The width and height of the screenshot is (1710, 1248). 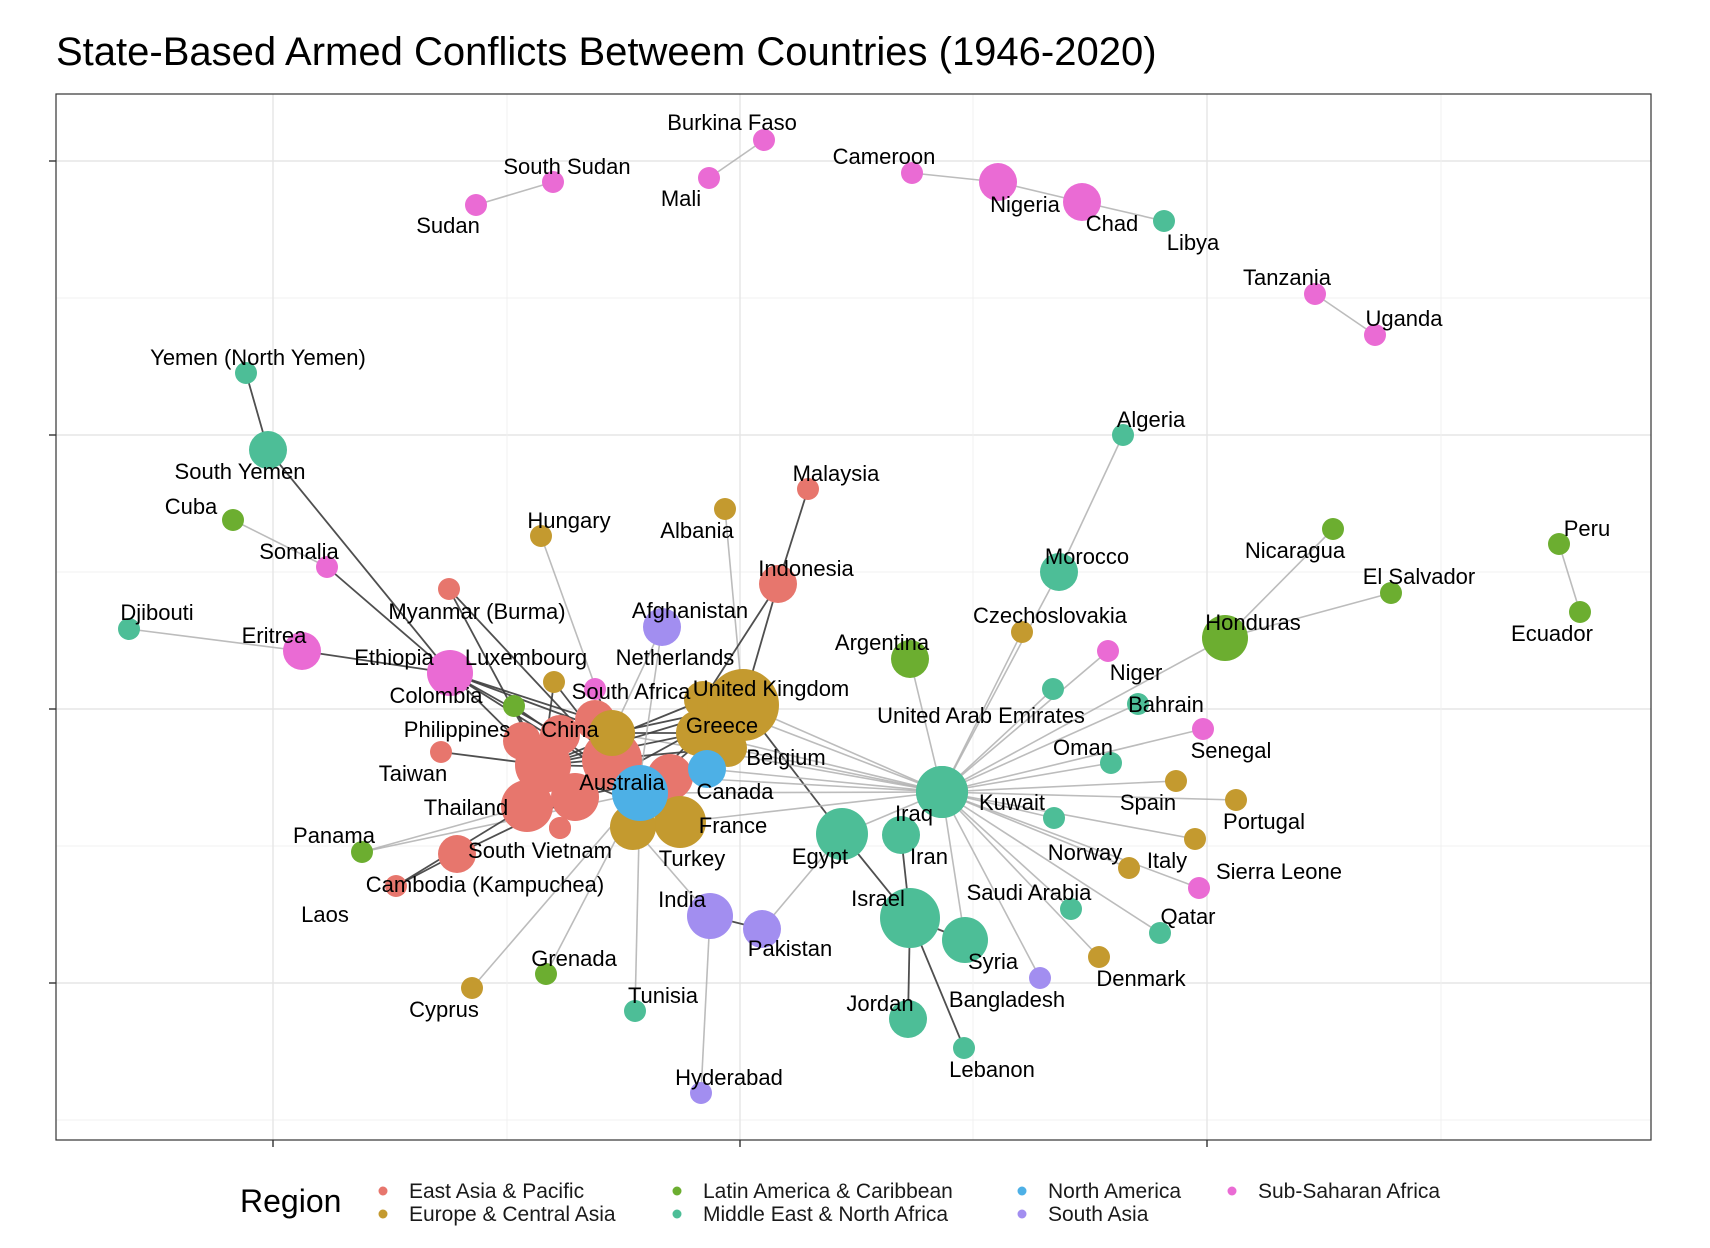 I want to click on edge-iraq-hub-oman, so click(x=1026, y=777).